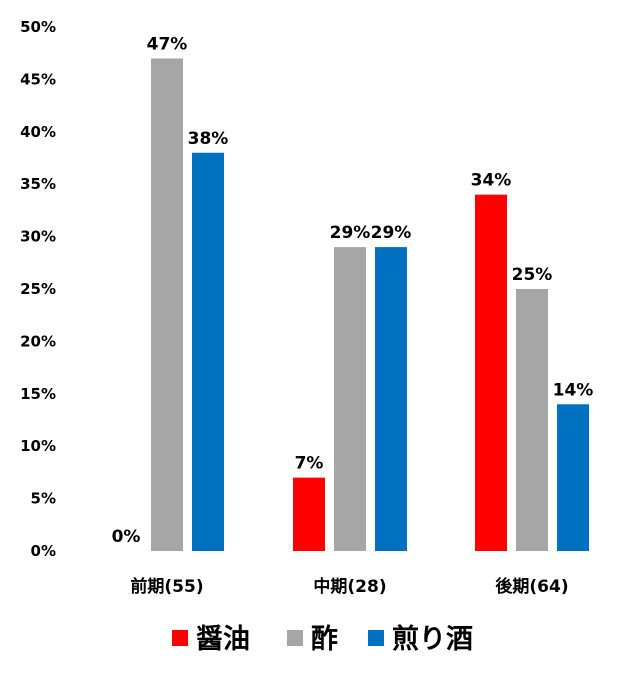  Describe the element at coordinates (38, 446) in the screenshot. I see `y-tick-label: 10%` at that location.